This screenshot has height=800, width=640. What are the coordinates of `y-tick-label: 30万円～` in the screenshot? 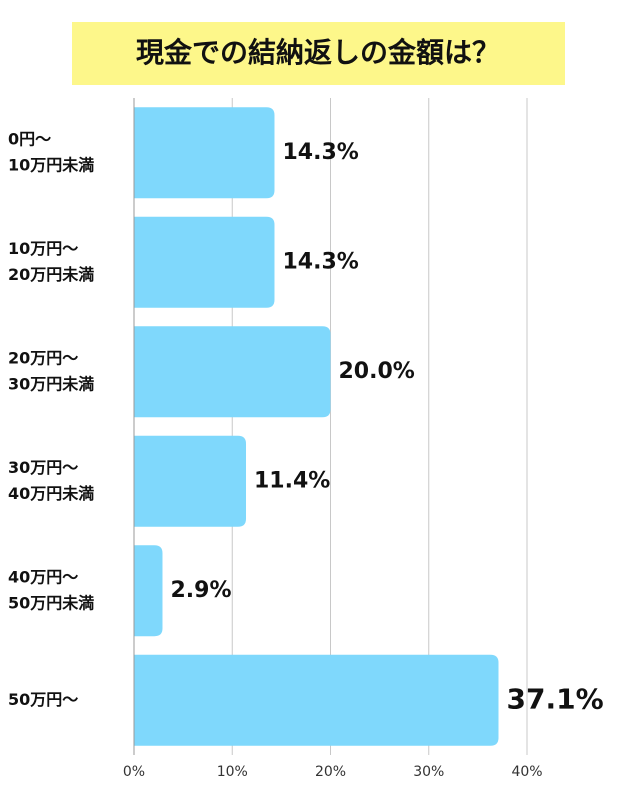 It's located at (43, 467).